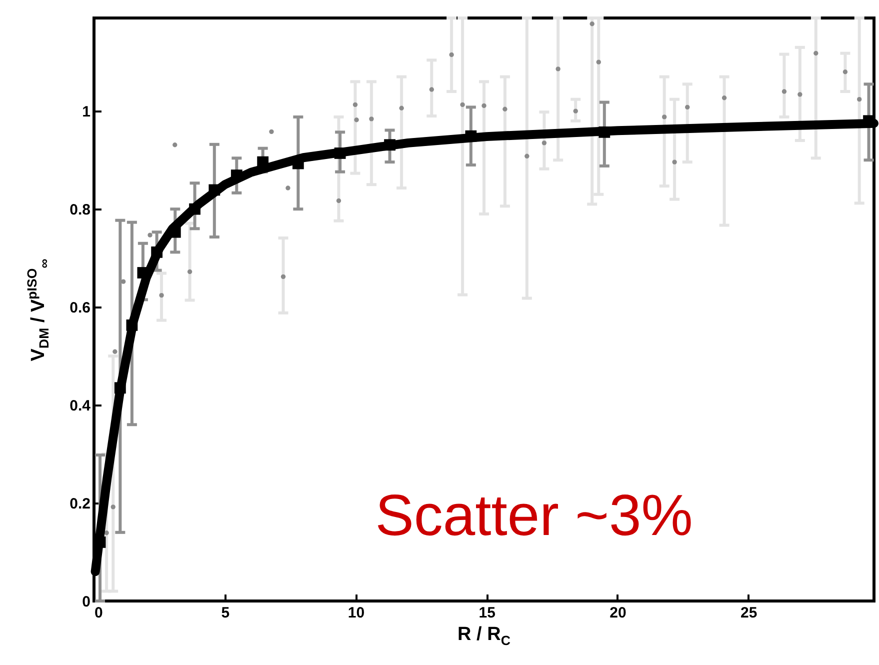 This screenshot has width=879, height=665. Describe the element at coordinates (487, 613) in the screenshot. I see `x-tick-label: 15` at that location.